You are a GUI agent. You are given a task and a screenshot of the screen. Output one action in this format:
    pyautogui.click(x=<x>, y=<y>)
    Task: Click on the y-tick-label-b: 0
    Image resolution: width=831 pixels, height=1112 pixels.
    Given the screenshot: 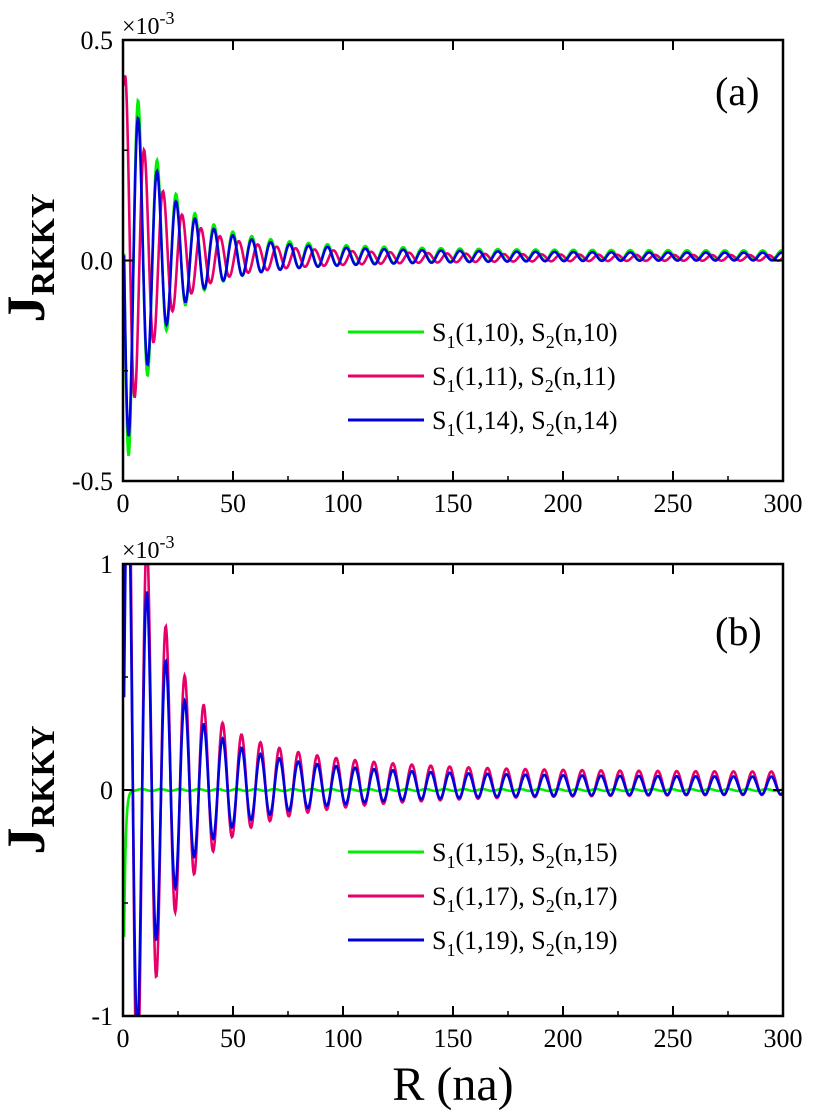 What is the action you would take?
    pyautogui.click(x=106, y=790)
    